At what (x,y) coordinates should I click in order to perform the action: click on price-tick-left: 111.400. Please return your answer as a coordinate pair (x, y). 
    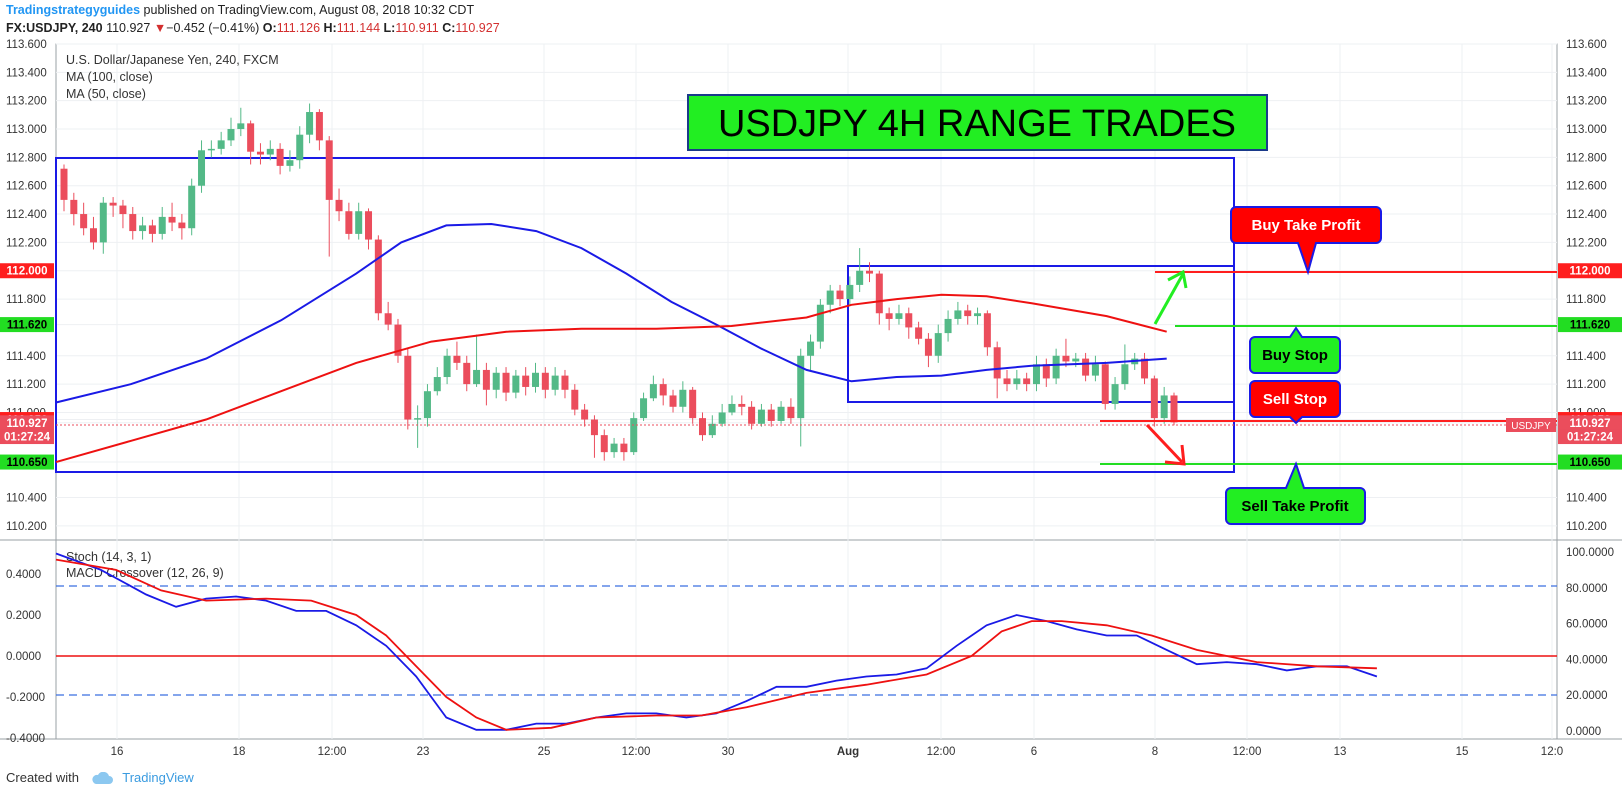
    Looking at the image, I should click on (26, 357).